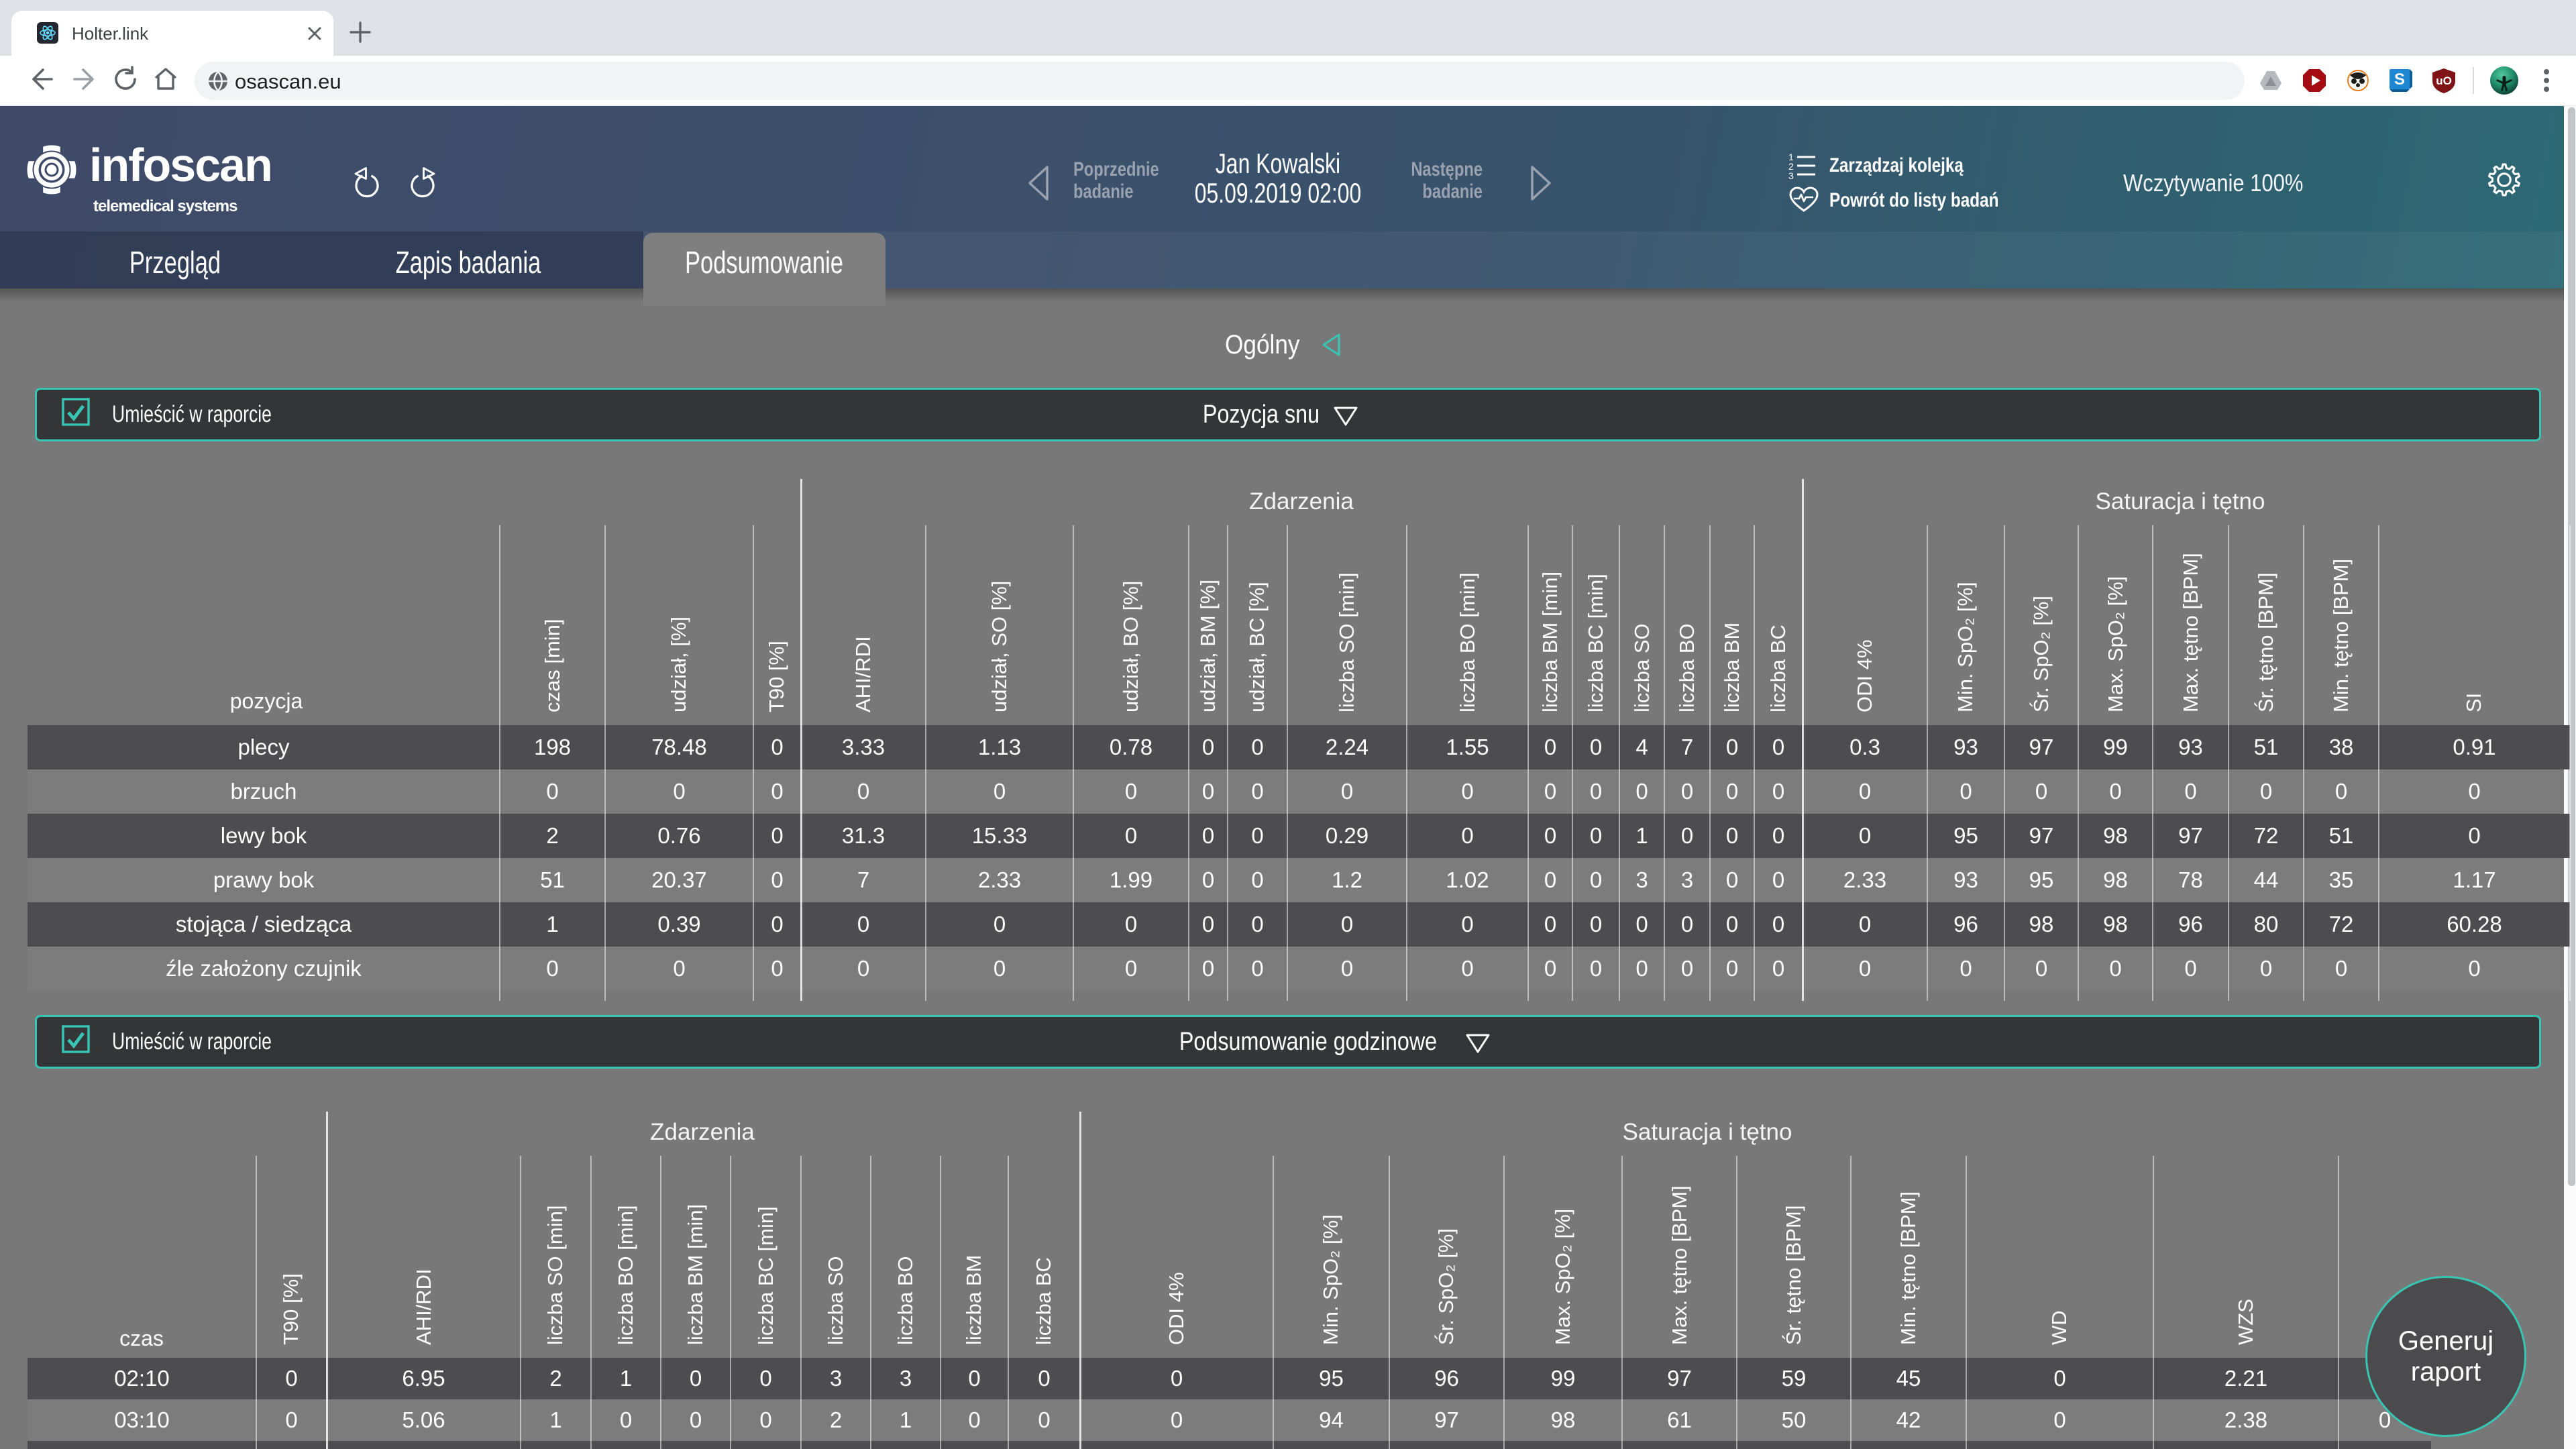 This screenshot has height=1449, width=2576. I want to click on svg-text: uO, so click(2444, 80).